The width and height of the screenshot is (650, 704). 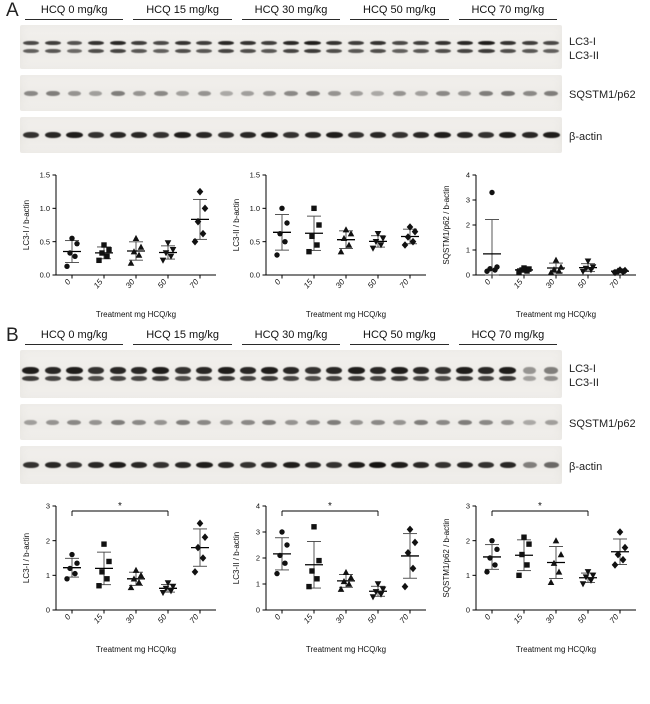 What do you see at coordinates (468, 575) in the screenshot?
I see `svg-text: 1` at bounding box center [468, 575].